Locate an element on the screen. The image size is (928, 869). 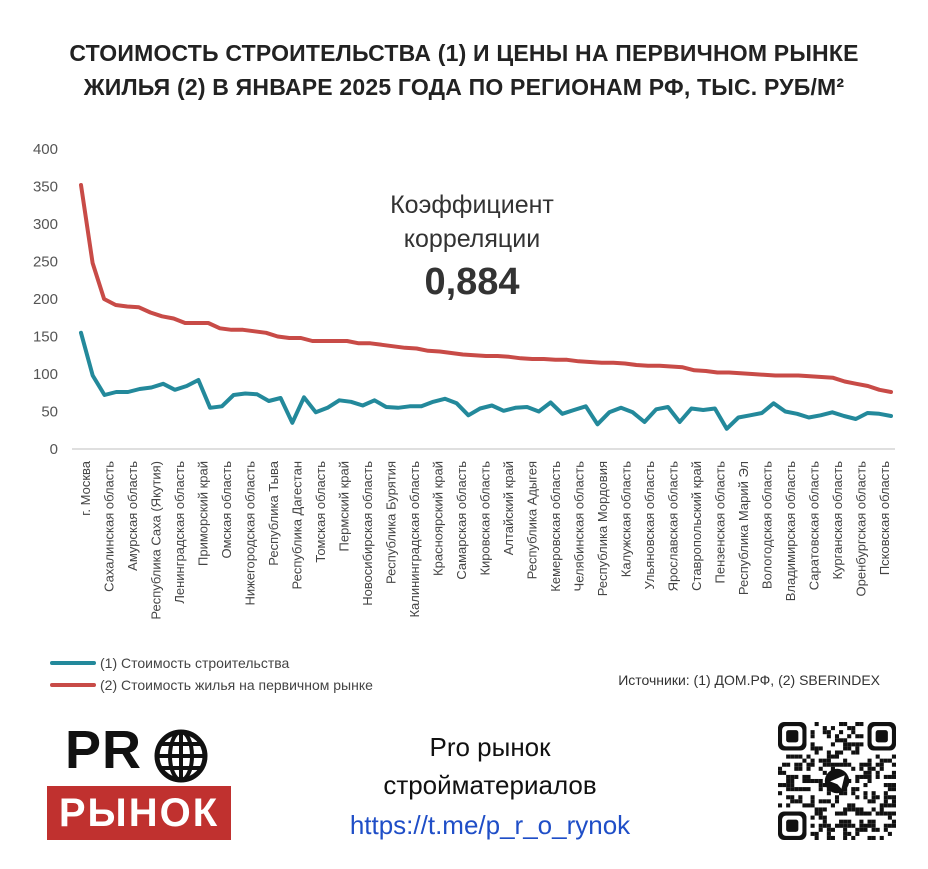
telegram-link: https://t.me/p_r_o_rynok is located at coordinates (490, 825).